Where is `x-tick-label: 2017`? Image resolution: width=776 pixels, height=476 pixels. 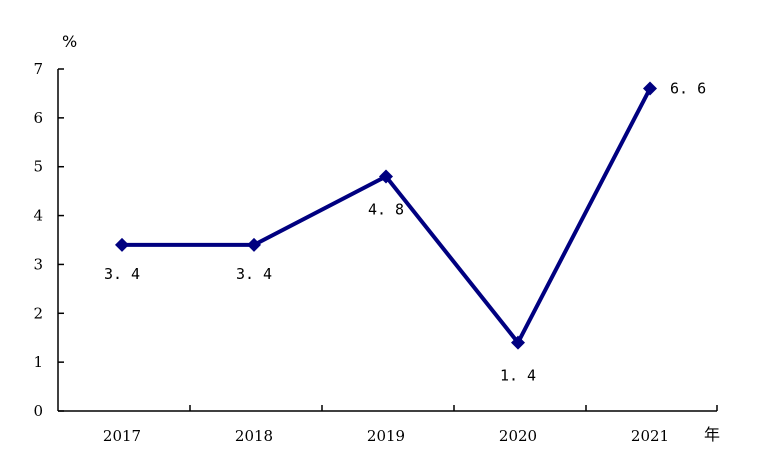
x-tick-label: 2017 is located at coordinates (122, 436).